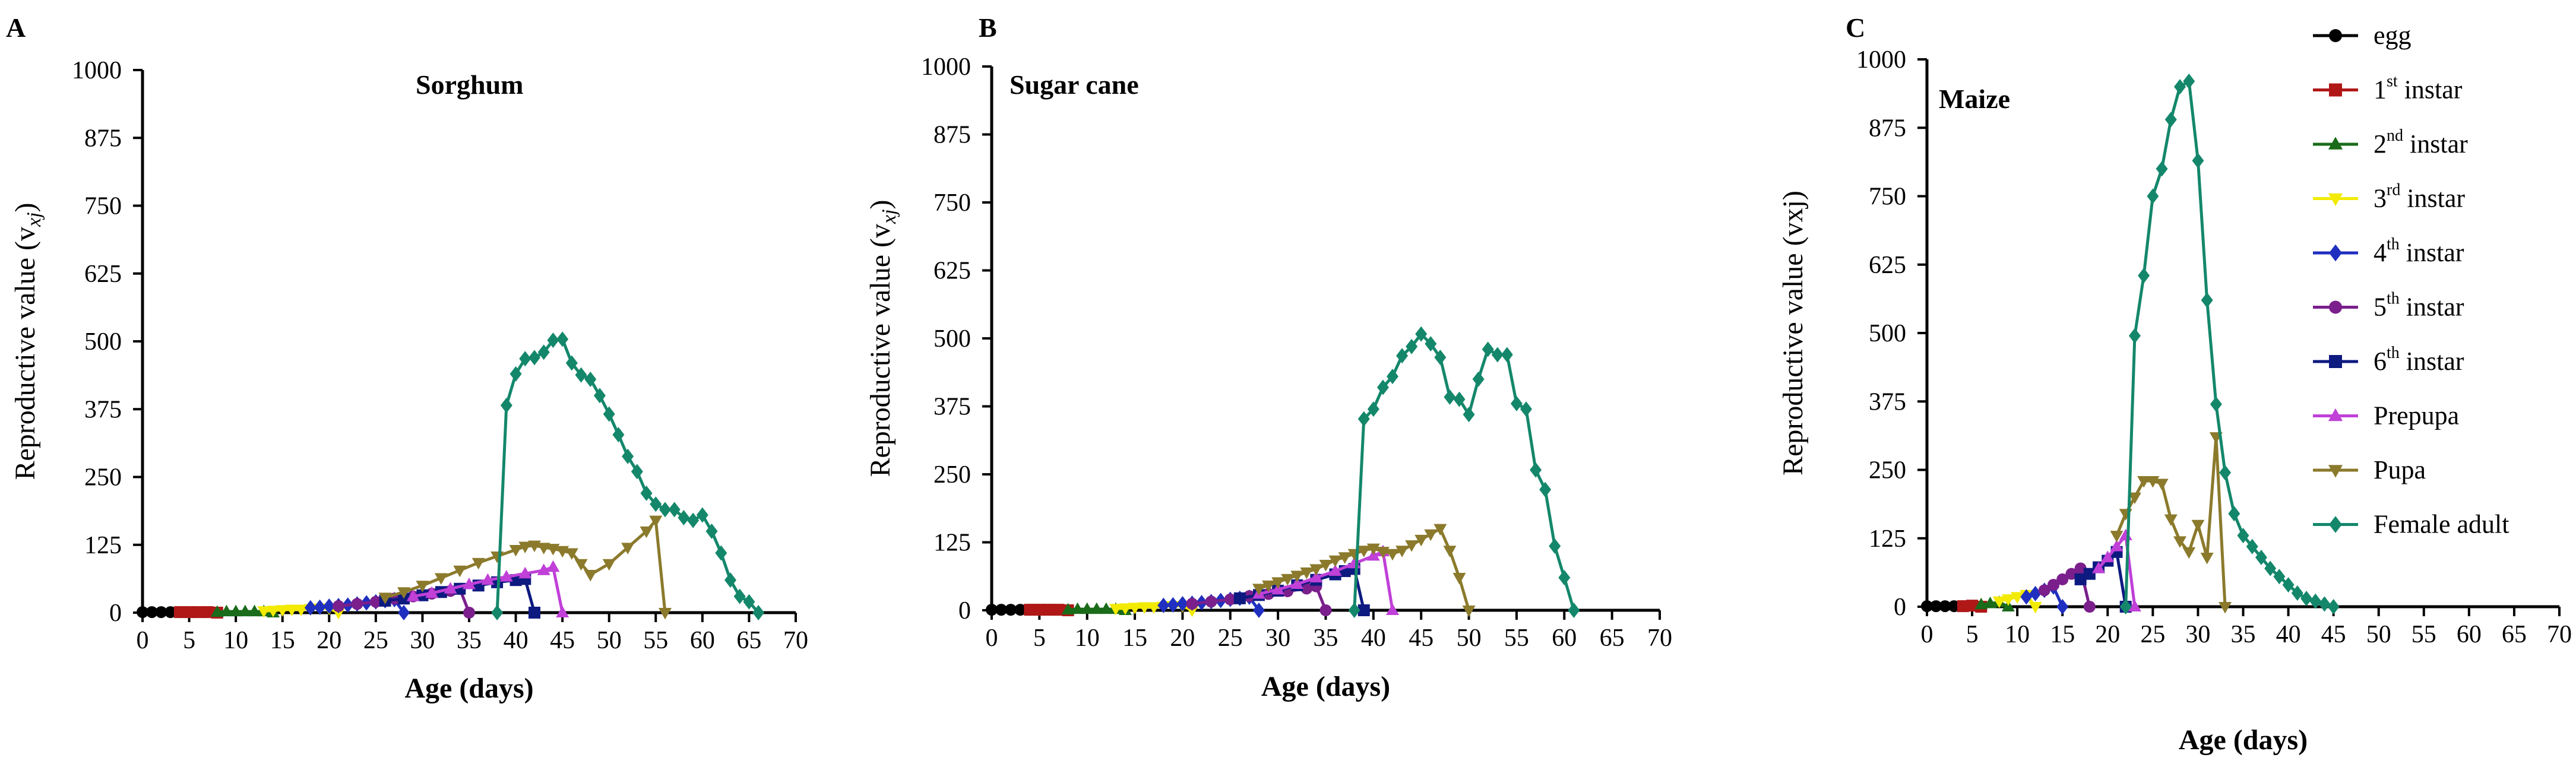 The width and height of the screenshot is (2576, 767). Describe the element at coordinates (628, 475) in the screenshot. I see `series-adult-a` at that location.